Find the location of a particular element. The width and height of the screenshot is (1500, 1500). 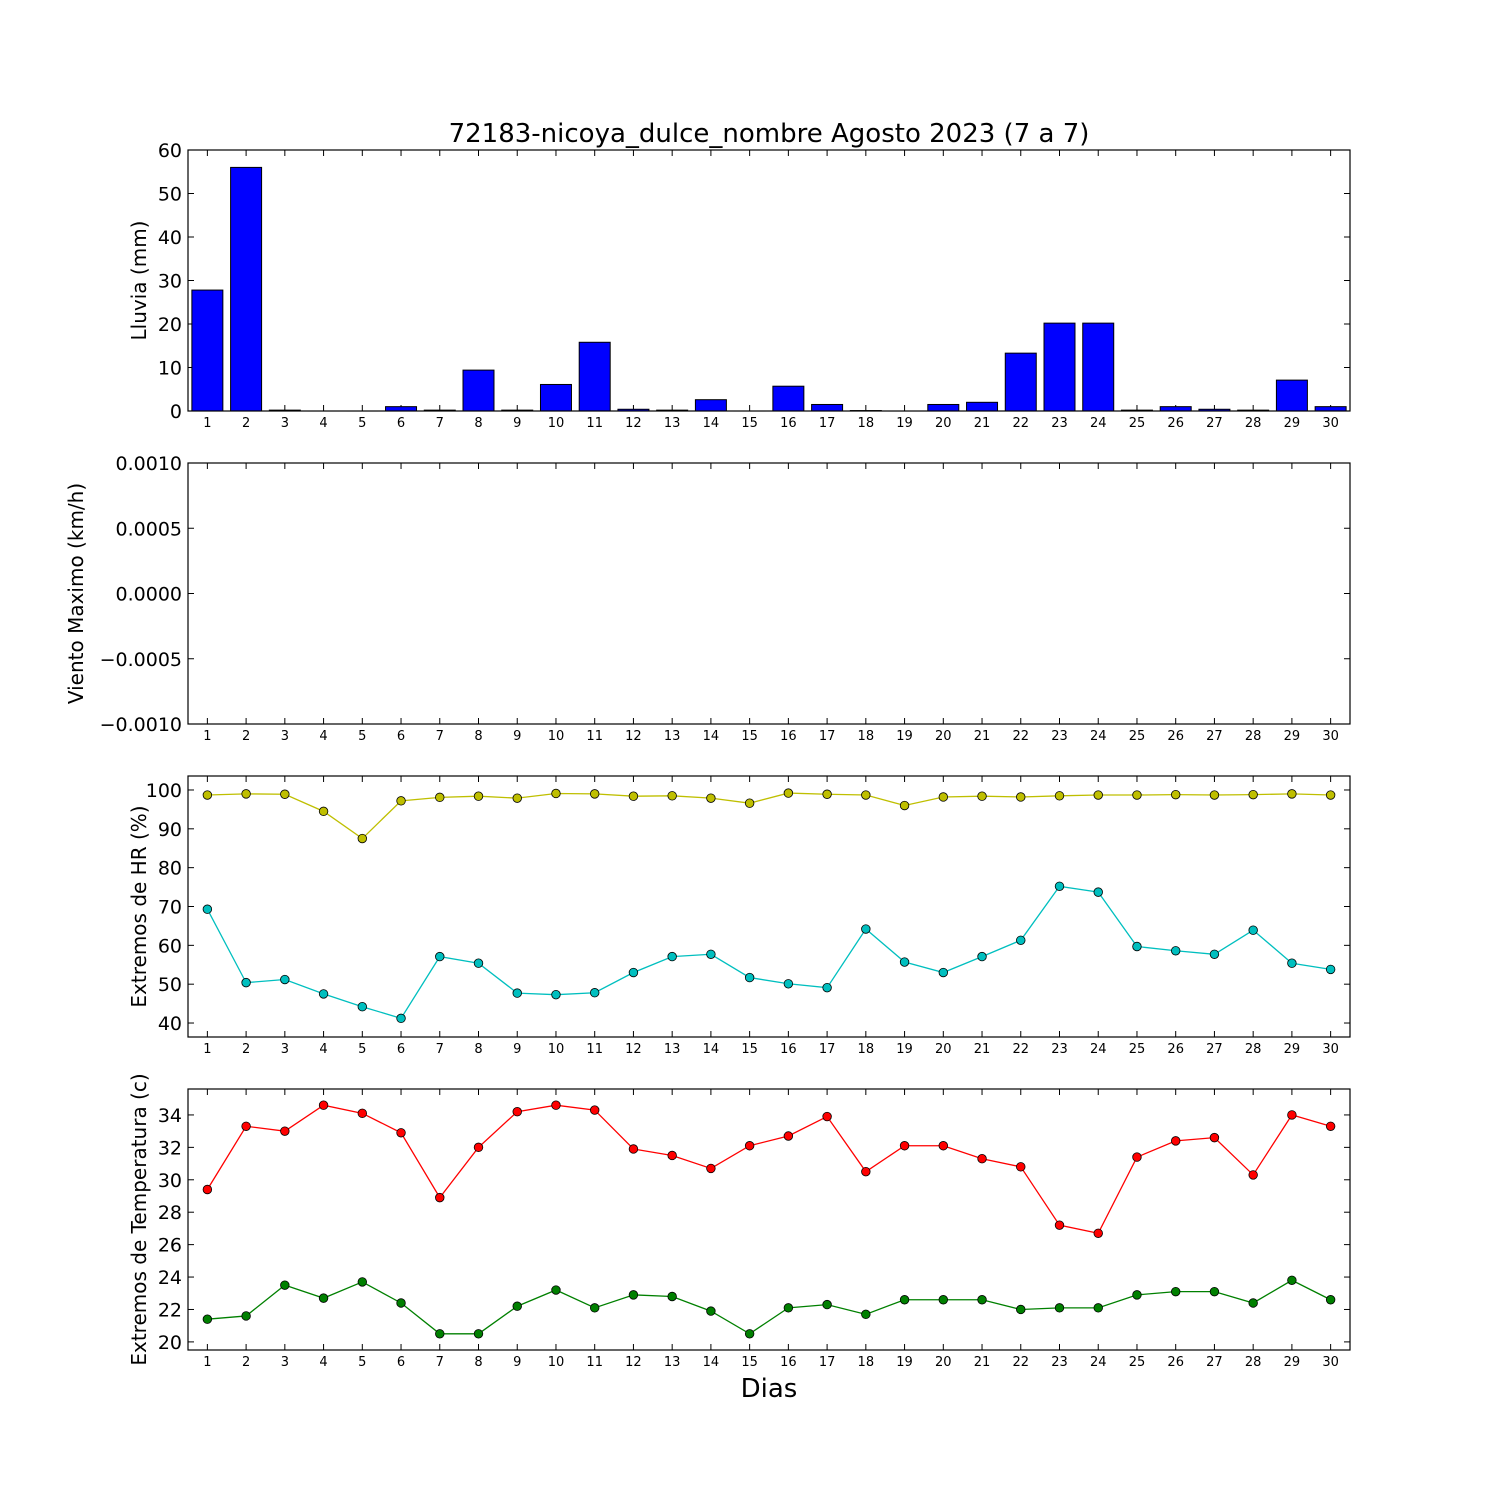

y-tick-label: 26 is located at coordinates (170, 1246).